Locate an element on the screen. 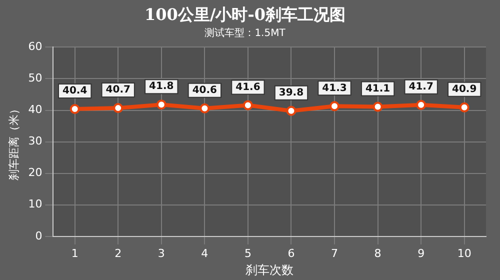 The height and width of the screenshot is (280, 500). data-label: 41.3 is located at coordinates (334, 88).